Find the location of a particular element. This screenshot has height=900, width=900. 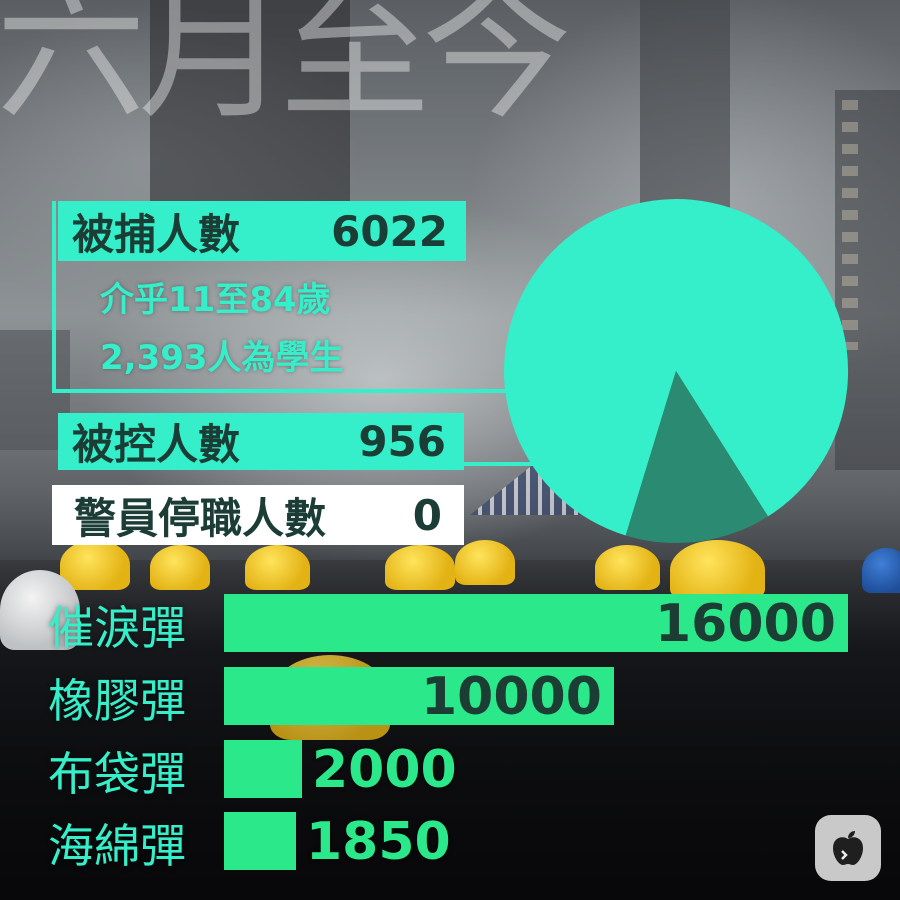

charged-value: 956 is located at coordinates (402, 441).